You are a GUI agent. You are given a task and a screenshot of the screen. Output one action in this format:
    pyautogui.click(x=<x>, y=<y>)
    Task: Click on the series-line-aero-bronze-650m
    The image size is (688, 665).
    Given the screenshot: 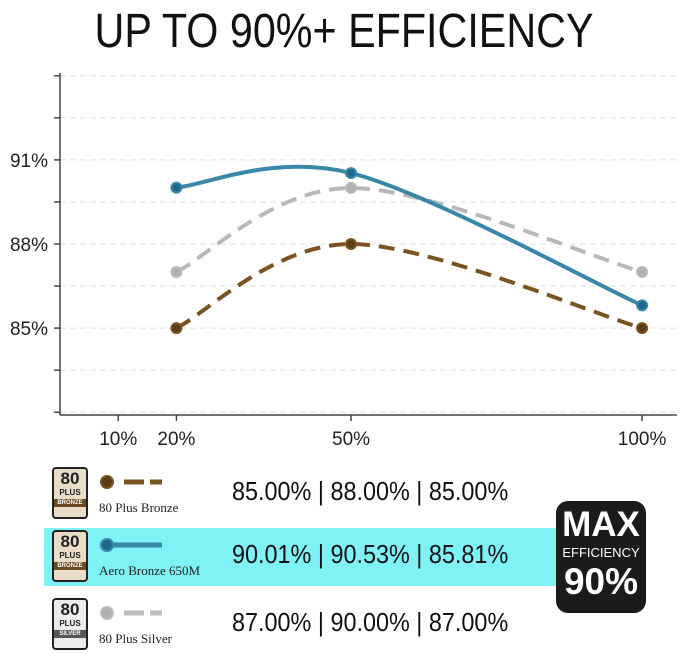 What is the action you would take?
    pyautogui.click(x=409, y=236)
    